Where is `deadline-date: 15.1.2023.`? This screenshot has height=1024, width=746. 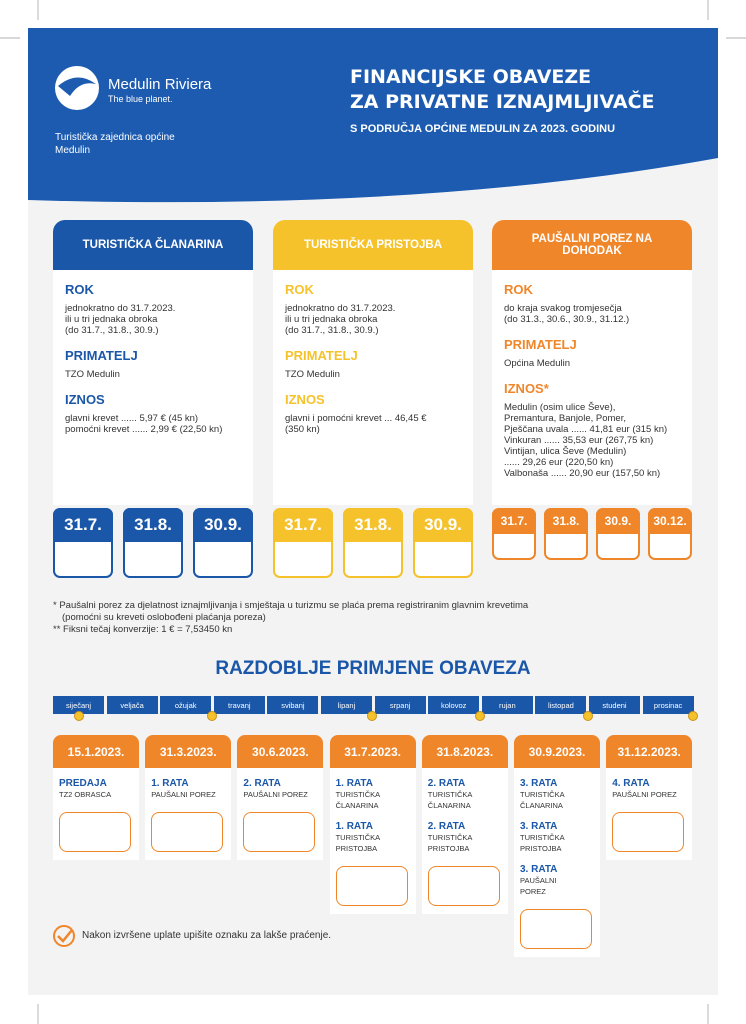 deadline-date: 15.1.2023. is located at coordinates (96, 751).